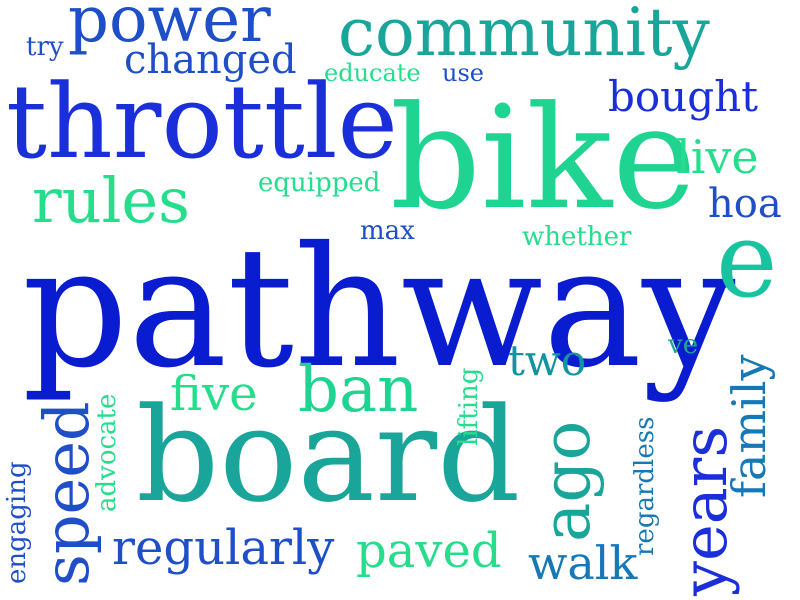 The image size is (800, 600). Describe the element at coordinates (202, 122) in the screenshot. I see `word-throttle: throttle` at that location.